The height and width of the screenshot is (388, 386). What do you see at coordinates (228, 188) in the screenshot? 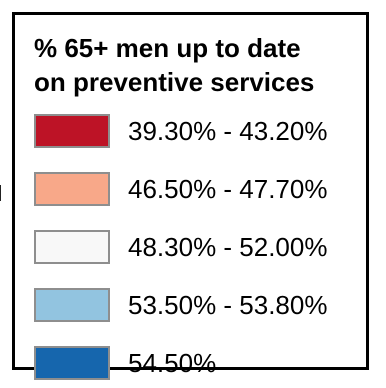
I see `legend-label-2: 46.50% - 47.70%` at bounding box center [228, 188].